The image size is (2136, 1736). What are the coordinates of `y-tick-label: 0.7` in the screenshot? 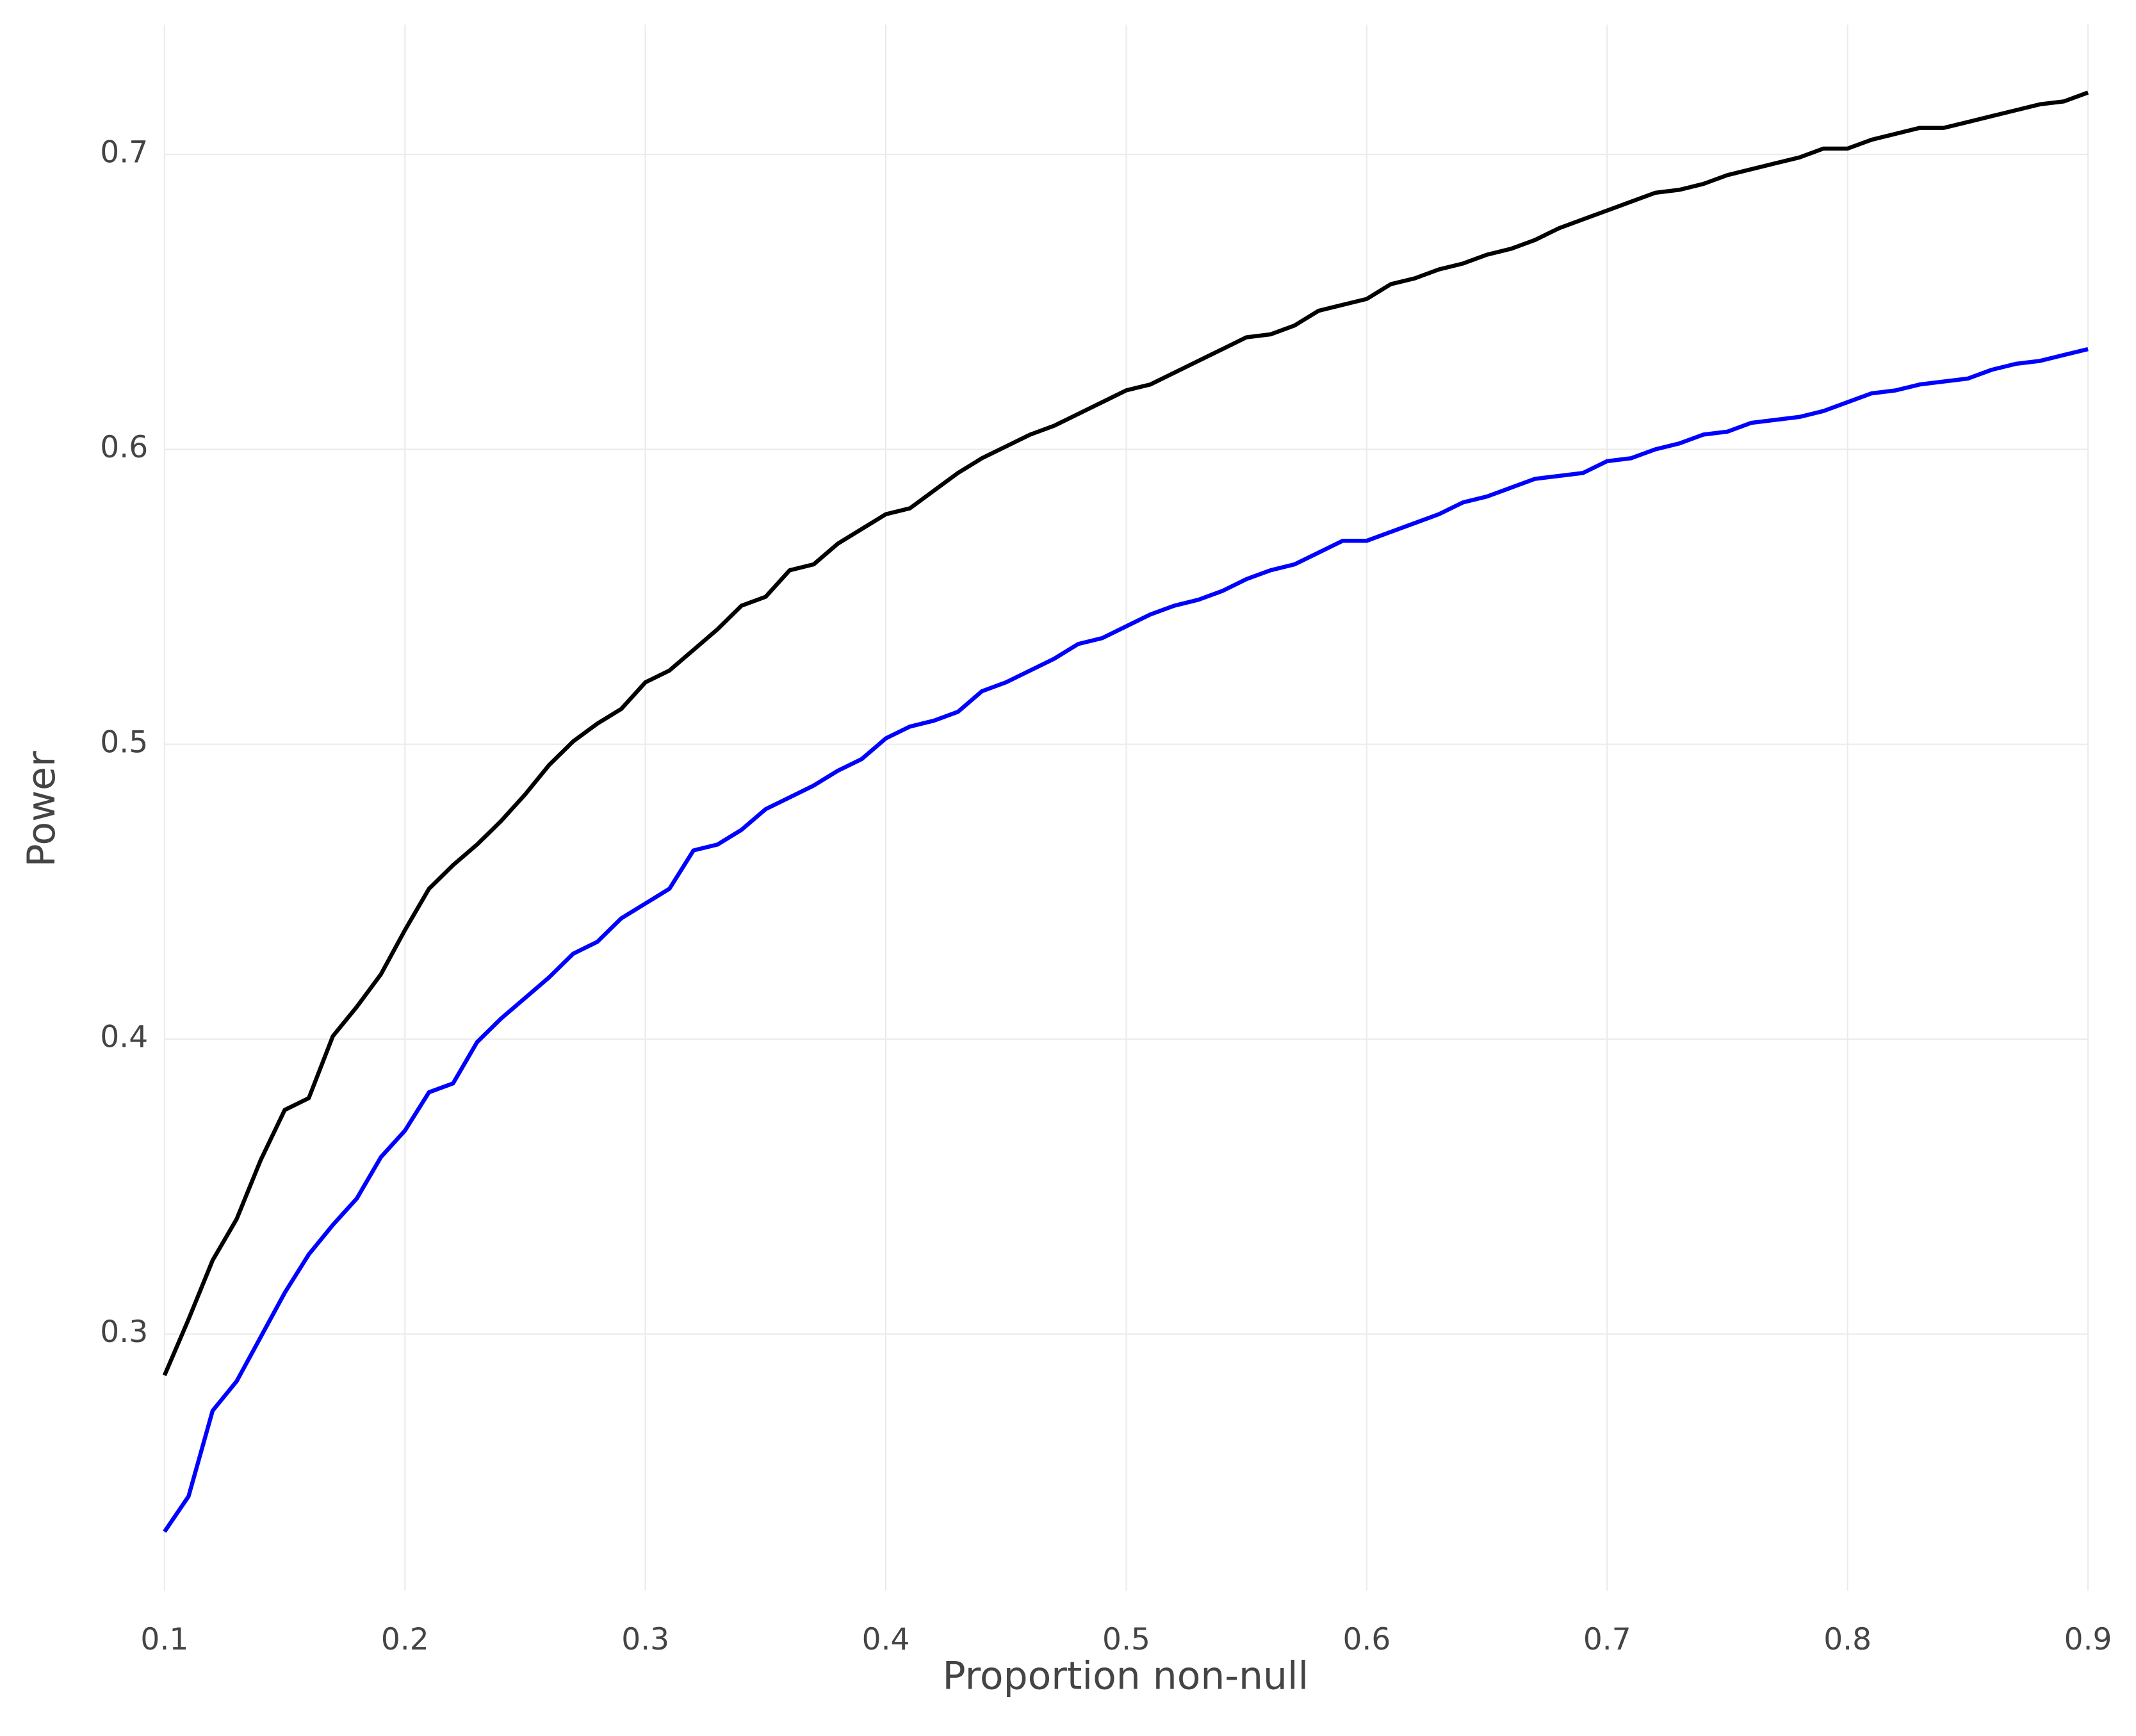 It's located at (124, 152).